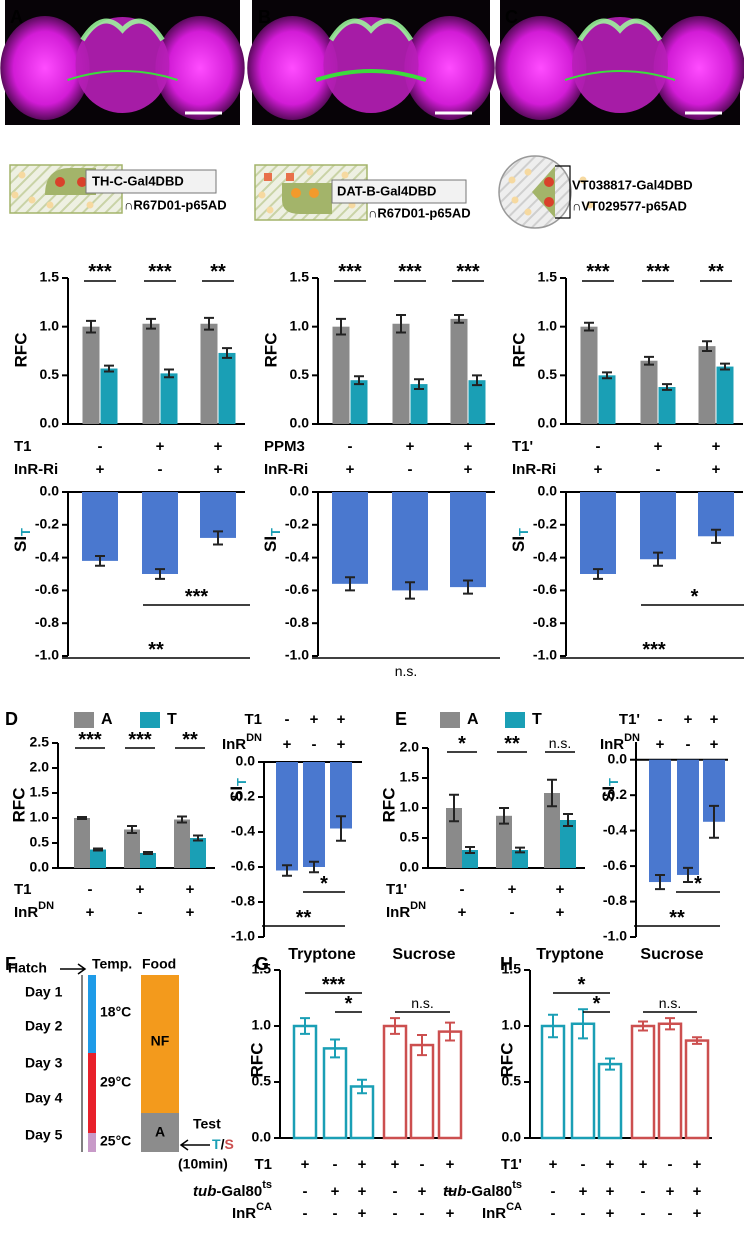  What do you see at coordinates (511, 17) in the screenshot?
I see `panel-label: C` at bounding box center [511, 17].